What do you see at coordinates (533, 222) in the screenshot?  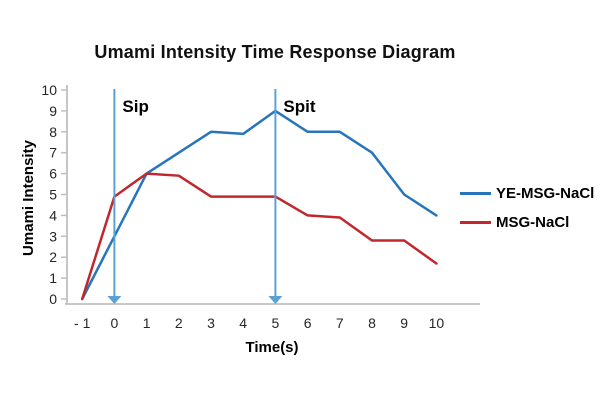 I see `legend-label: MSG-NaCl` at bounding box center [533, 222].